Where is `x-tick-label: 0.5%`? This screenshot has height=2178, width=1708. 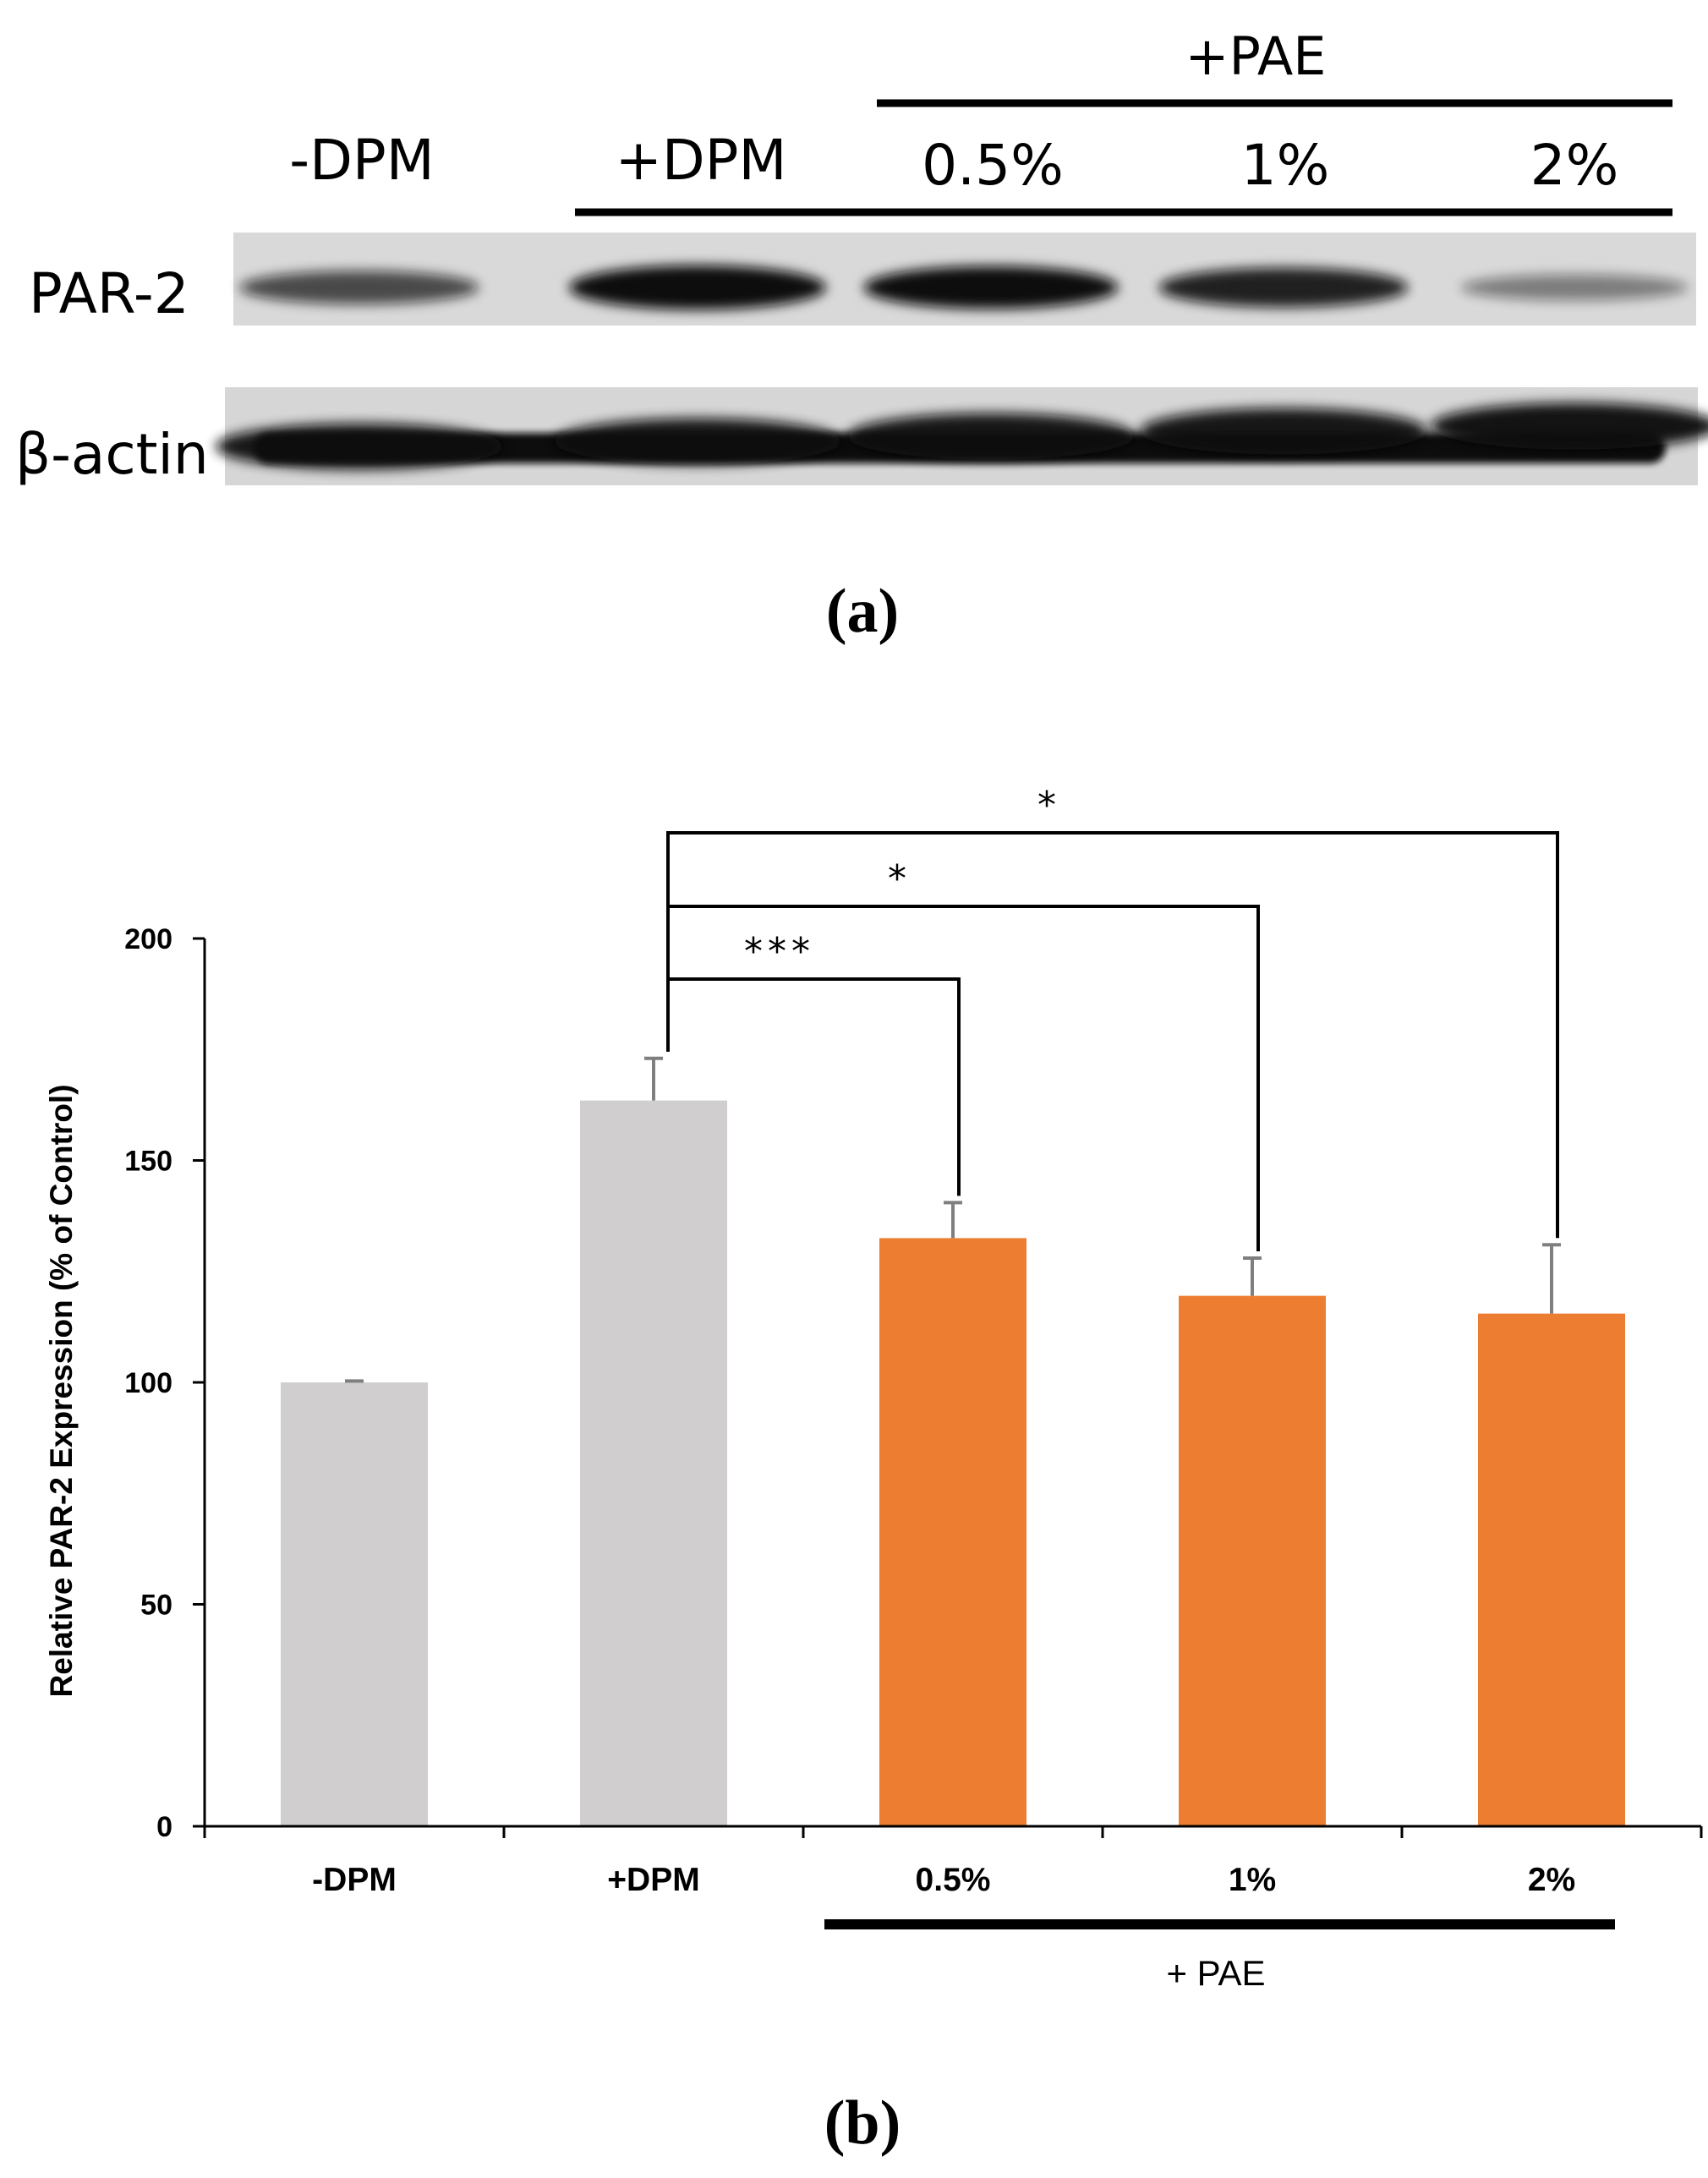
x-tick-label: 0.5% is located at coordinates (953, 1880).